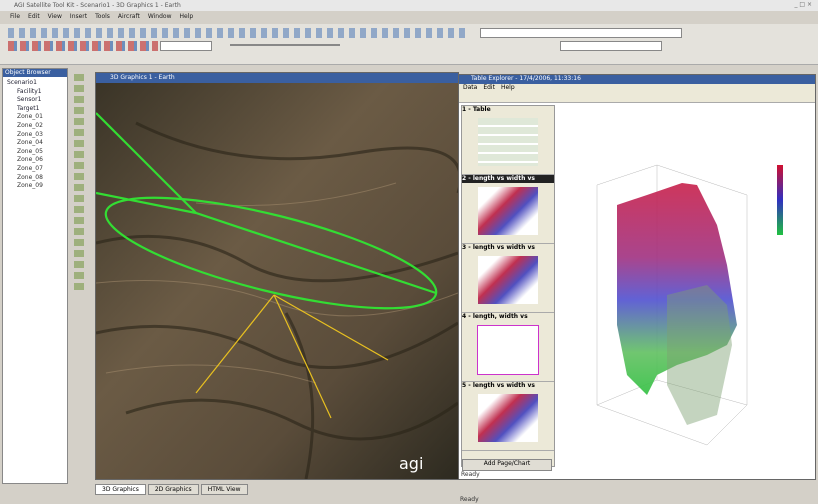 The image size is (818, 504). I want to click on time-field, so click(186, 46).